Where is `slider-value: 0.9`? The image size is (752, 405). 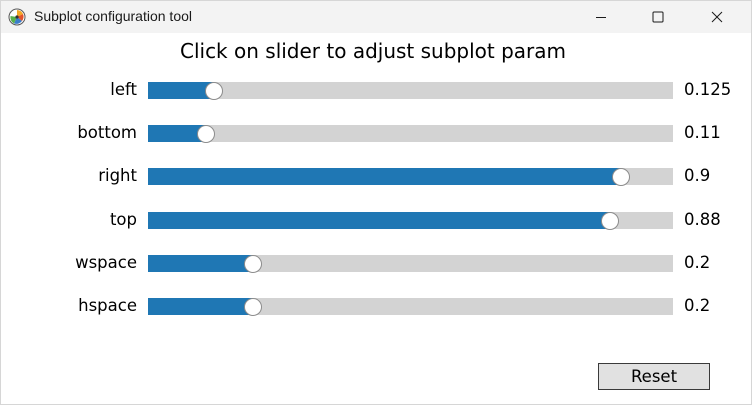 slider-value: 0.9 is located at coordinates (697, 175).